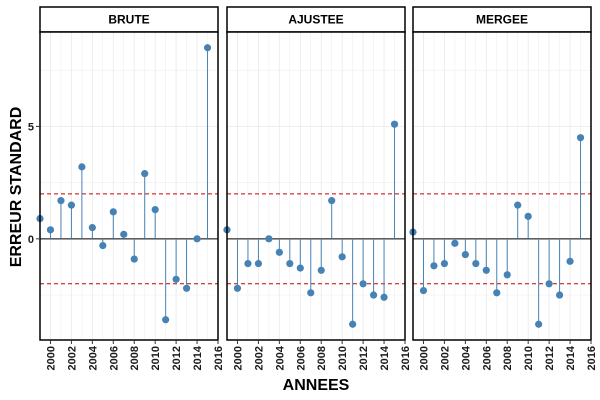 The width and height of the screenshot is (600, 400). Describe the element at coordinates (316, 385) in the screenshot. I see `x-axis-title: ANNEES` at that location.